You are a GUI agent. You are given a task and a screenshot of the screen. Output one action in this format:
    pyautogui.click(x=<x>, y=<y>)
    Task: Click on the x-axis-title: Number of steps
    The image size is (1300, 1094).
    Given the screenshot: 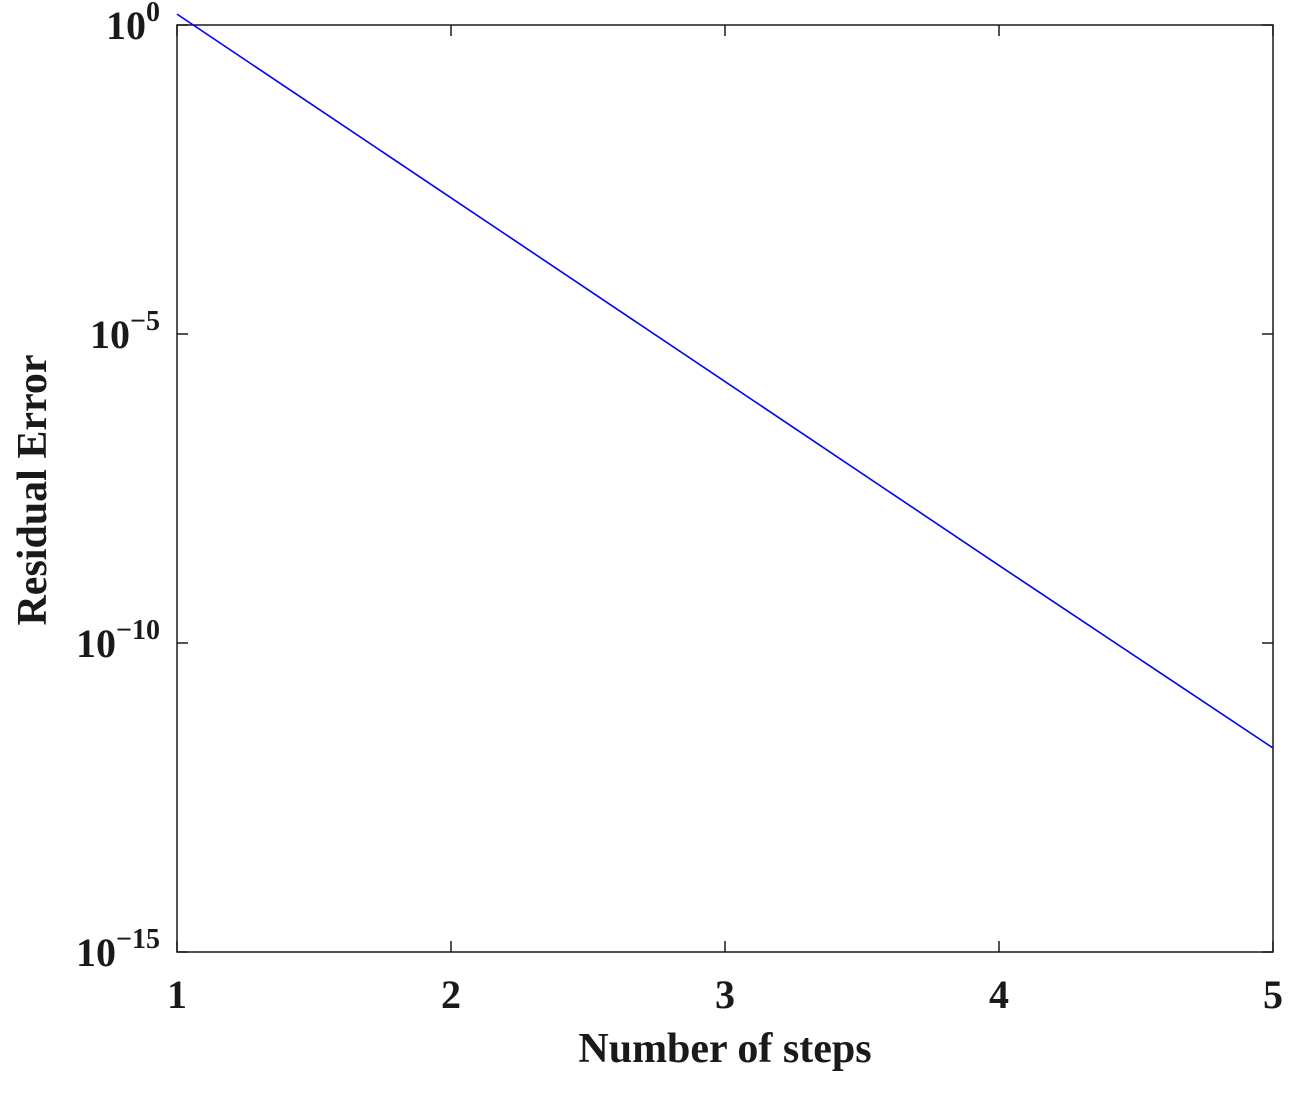 What is the action you would take?
    pyautogui.click(x=724, y=1049)
    